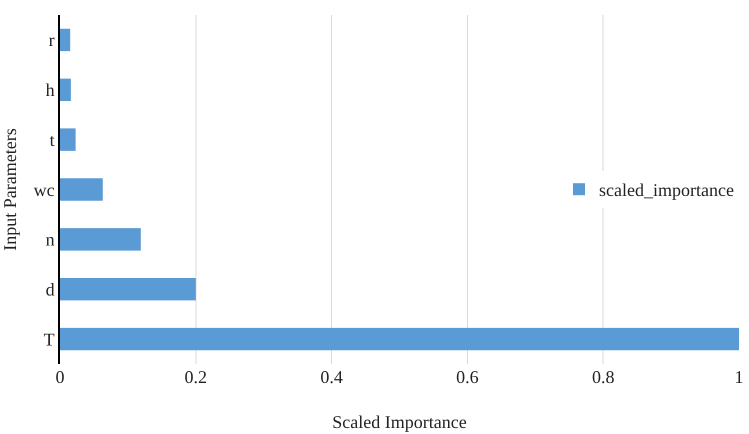  Describe the element at coordinates (44, 190) in the screenshot. I see `y-tick-label: wc` at that location.